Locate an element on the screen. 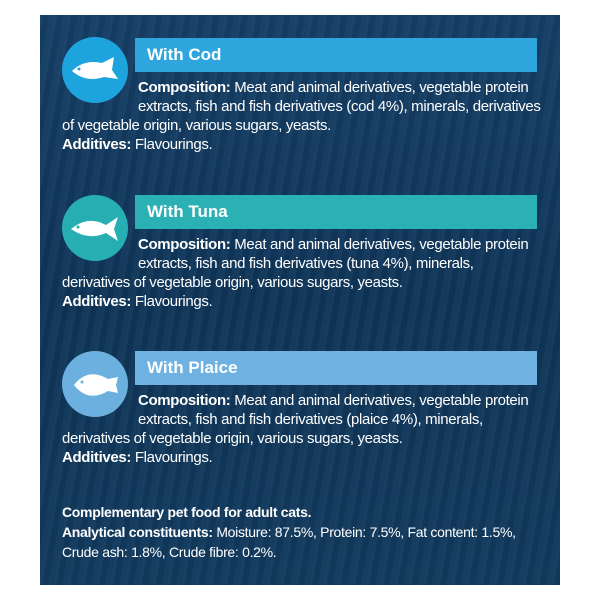 The width and height of the screenshot is (600, 600). tuna-icon is located at coordinates (95, 228).